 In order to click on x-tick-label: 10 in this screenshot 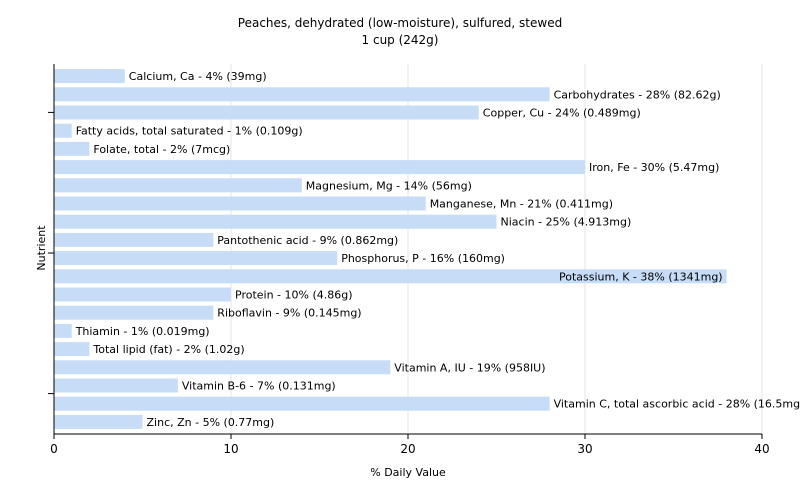, I will do `click(230, 449)`.